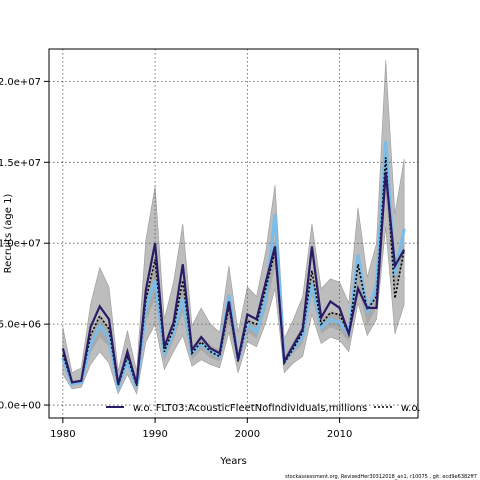 This screenshot has height=480, width=480. I want to click on y-axis-label: Recruits (age 1), so click(8, 234).